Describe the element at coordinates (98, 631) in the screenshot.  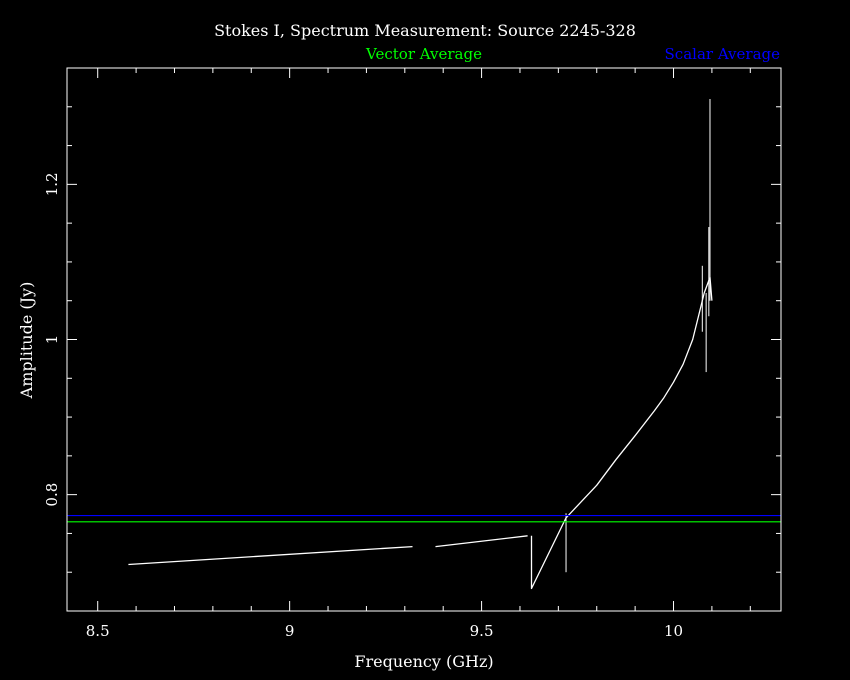
I see `x-tick-label: 8.5` at that location.